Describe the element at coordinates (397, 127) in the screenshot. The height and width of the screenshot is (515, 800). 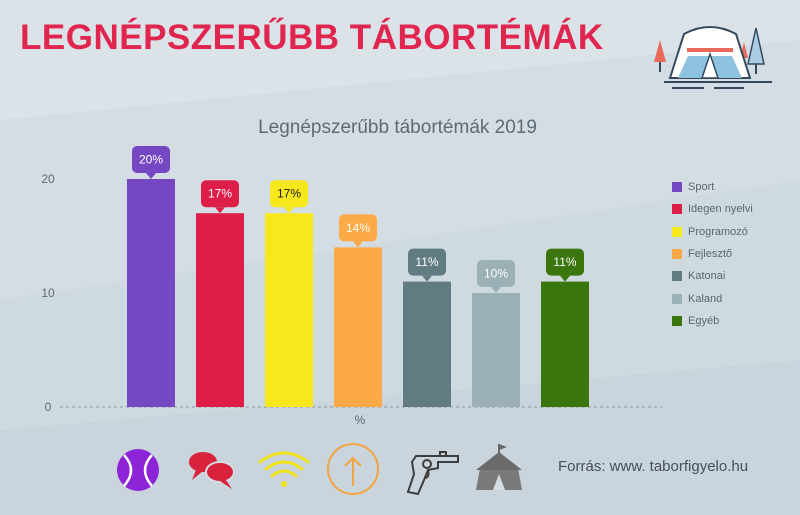
I see `chart-title: Legnépszerűbb tábortémák 2019` at that location.